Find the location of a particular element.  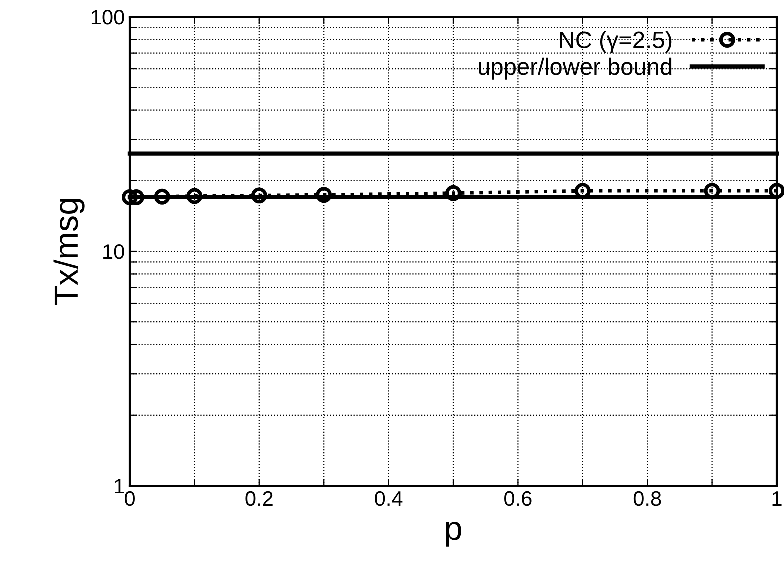

y-tick-label: 10 is located at coordinates (114, 252).